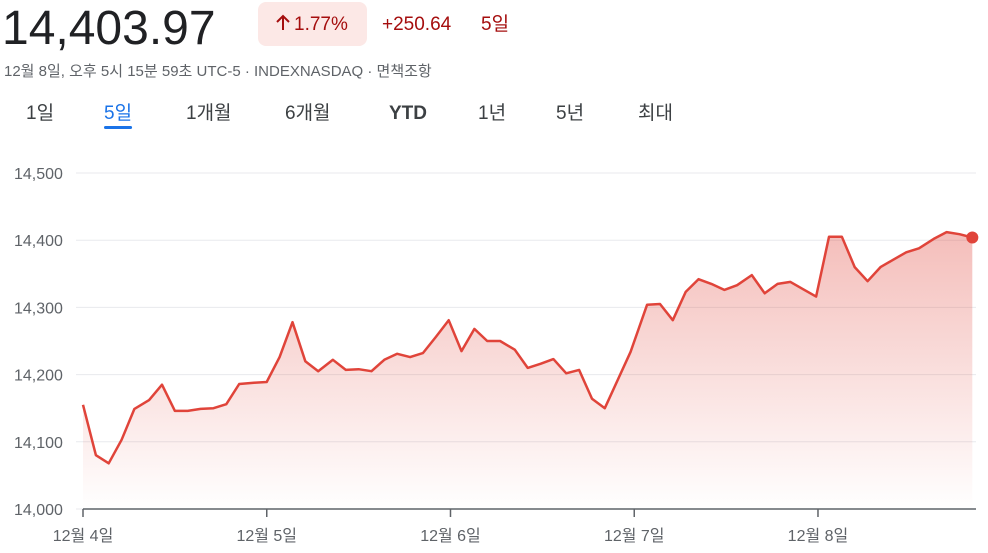 The image size is (988, 553). What do you see at coordinates (118, 113) in the screenshot?
I see `tab: 5일` at bounding box center [118, 113].